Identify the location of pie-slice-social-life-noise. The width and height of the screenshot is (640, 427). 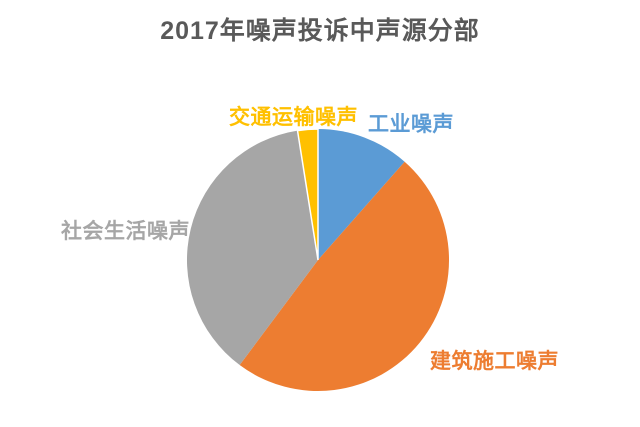
(252, 248).